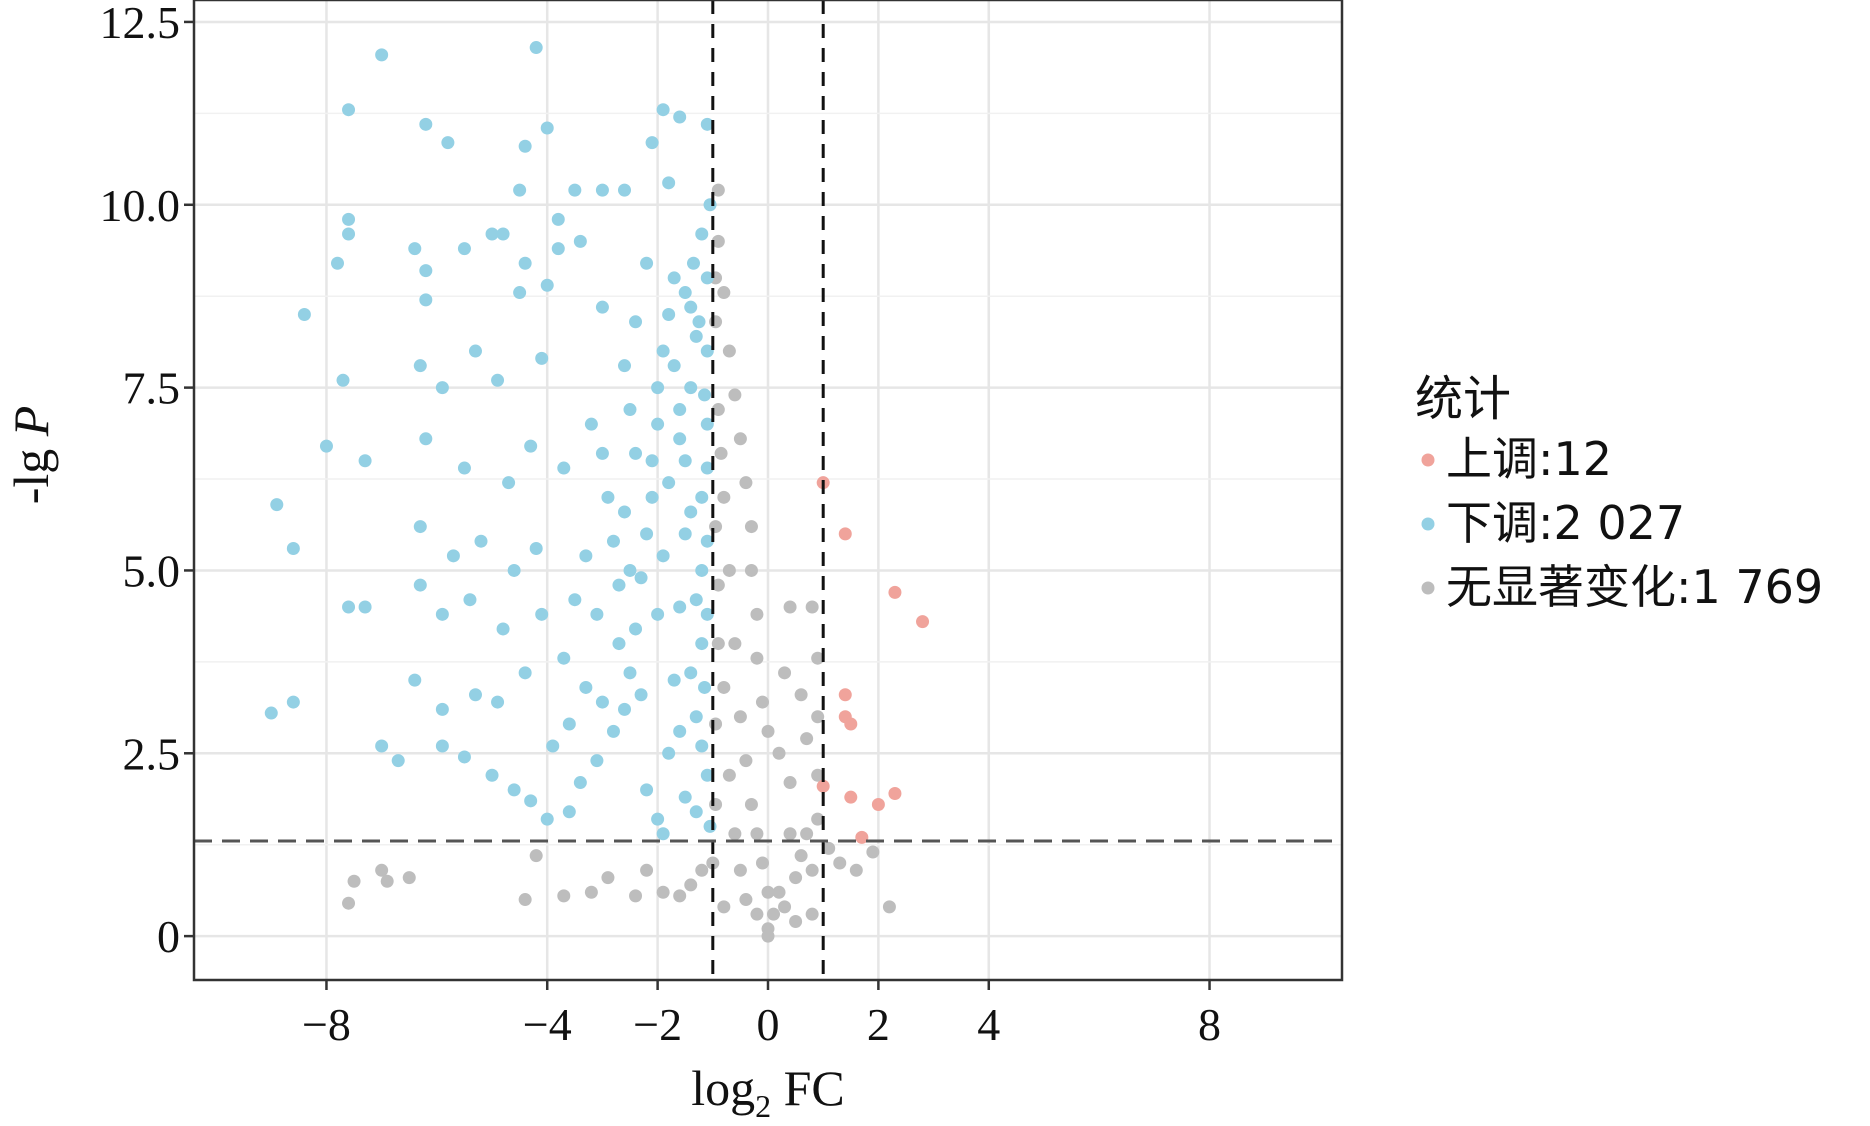 The height and width of the screenshot is (1126, 1870). Describe the element at coordinates (761, 1015) in the screenshot. I see `x-axis-ticks: −8 −4 −2 0 2 4 8` at that location.